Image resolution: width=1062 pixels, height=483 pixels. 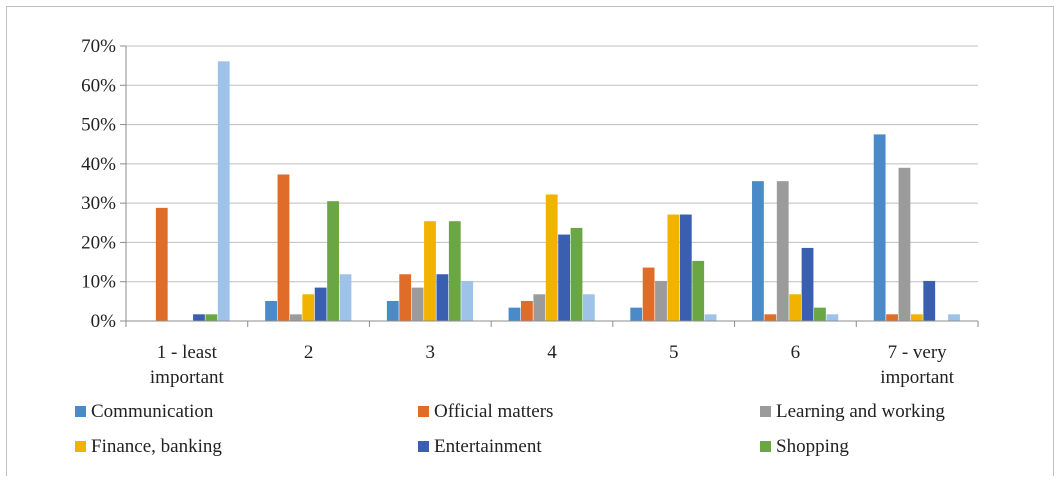 I want to click on y-tick-label: 20%, so click(x=98, y=242).